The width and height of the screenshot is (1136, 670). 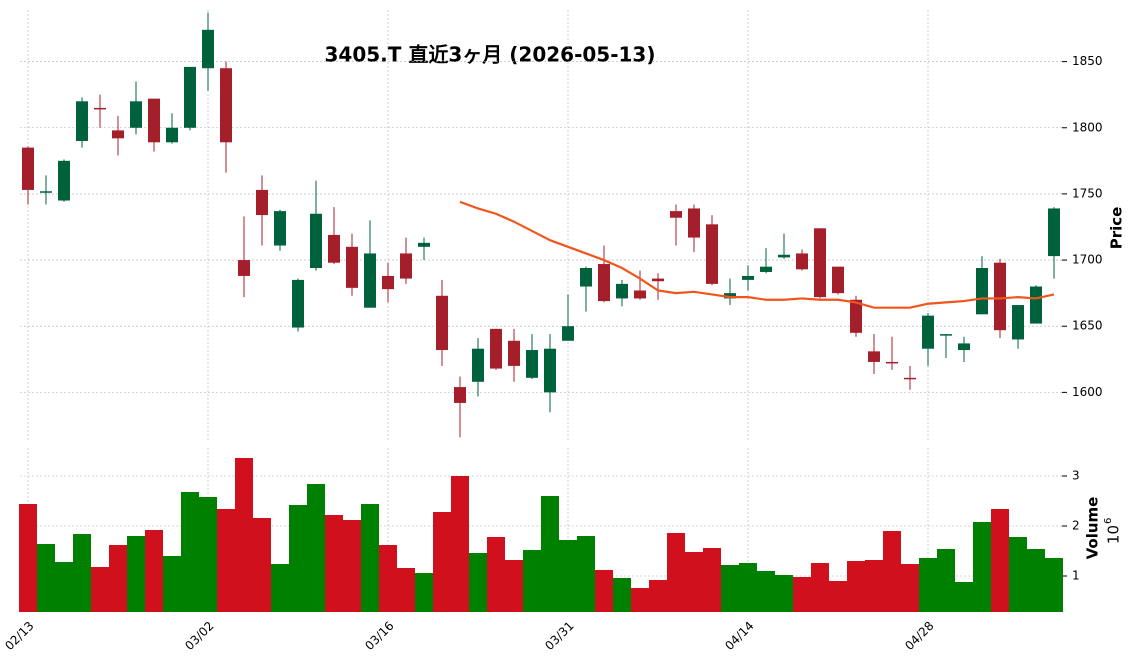 What do you see at coordinates (1087, 61) in the screenshot?
I see `y-tick-label: 1850` at bounding box center [1087, 61].